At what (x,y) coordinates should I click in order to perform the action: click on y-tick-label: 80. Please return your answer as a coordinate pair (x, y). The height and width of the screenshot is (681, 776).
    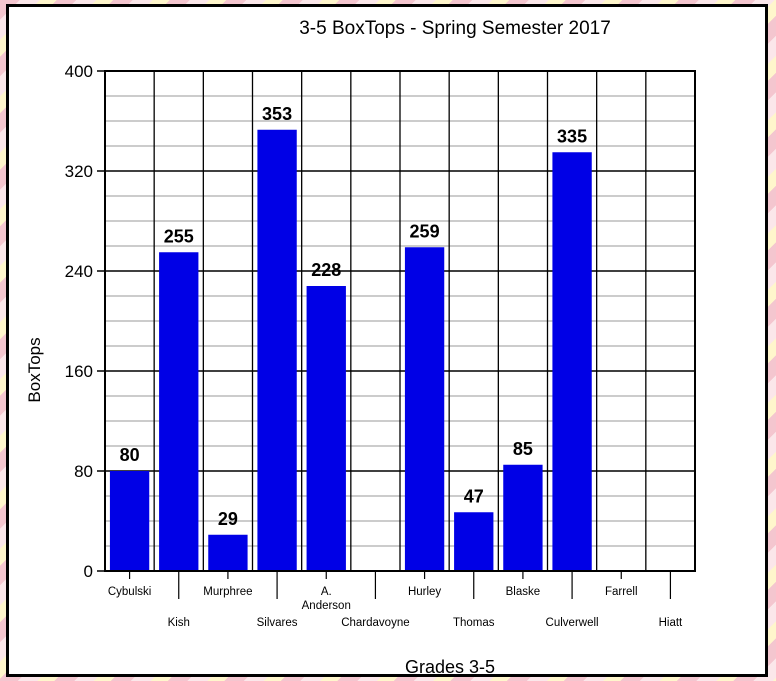
    Looking at the image, I should click on (83, 471).